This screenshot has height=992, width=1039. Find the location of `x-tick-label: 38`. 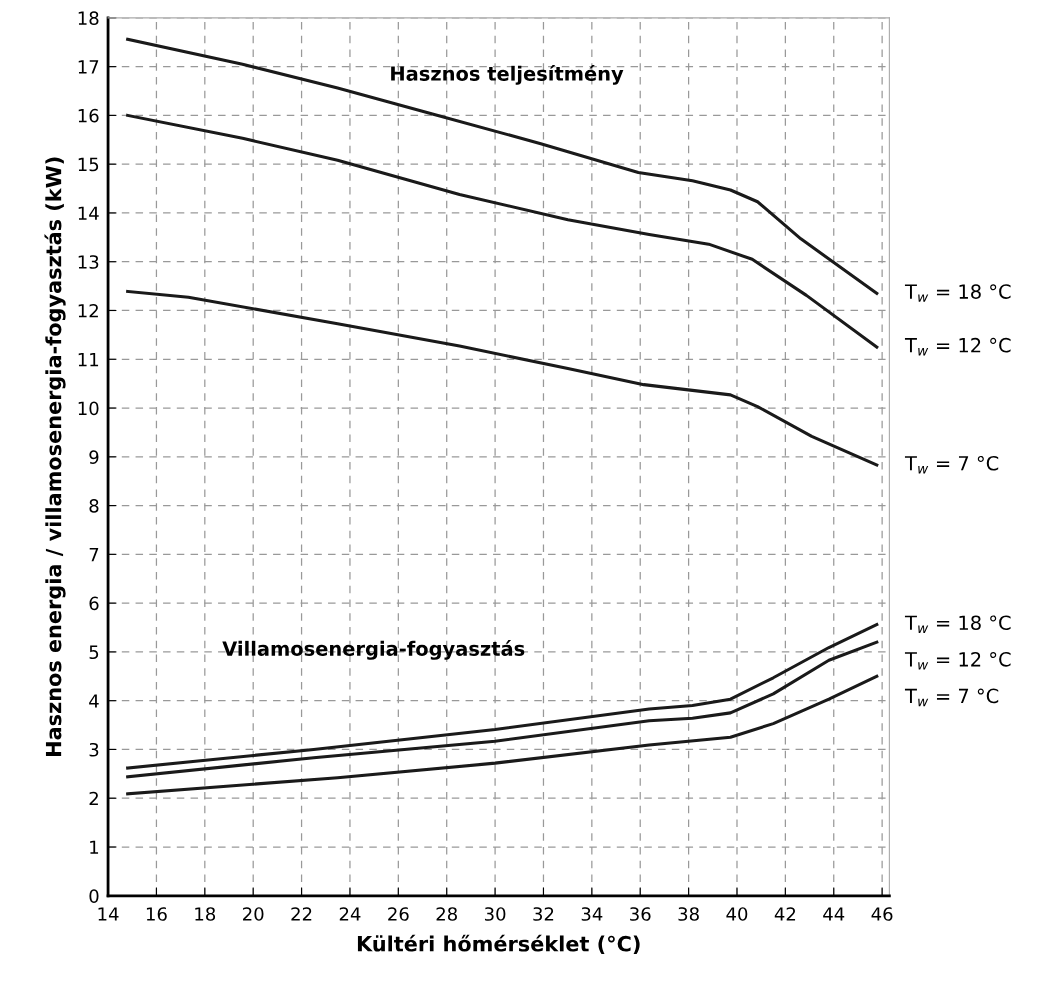

x-tick-label: 38 is located at coordinates (688, 914).